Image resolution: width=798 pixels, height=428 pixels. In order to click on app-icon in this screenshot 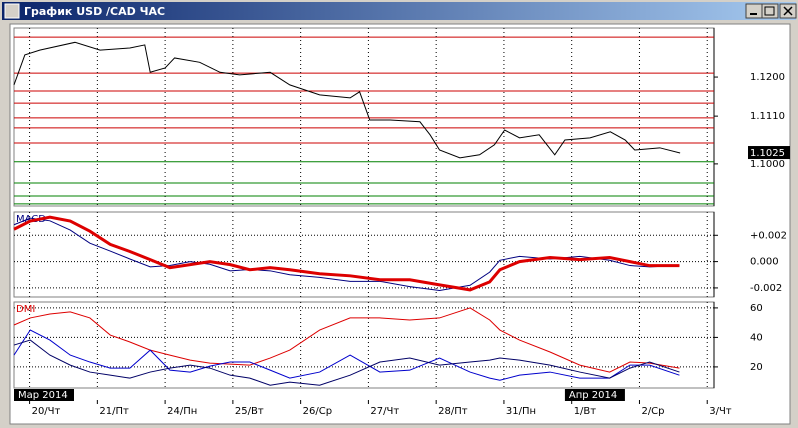, I will do `click(12, 11)`.